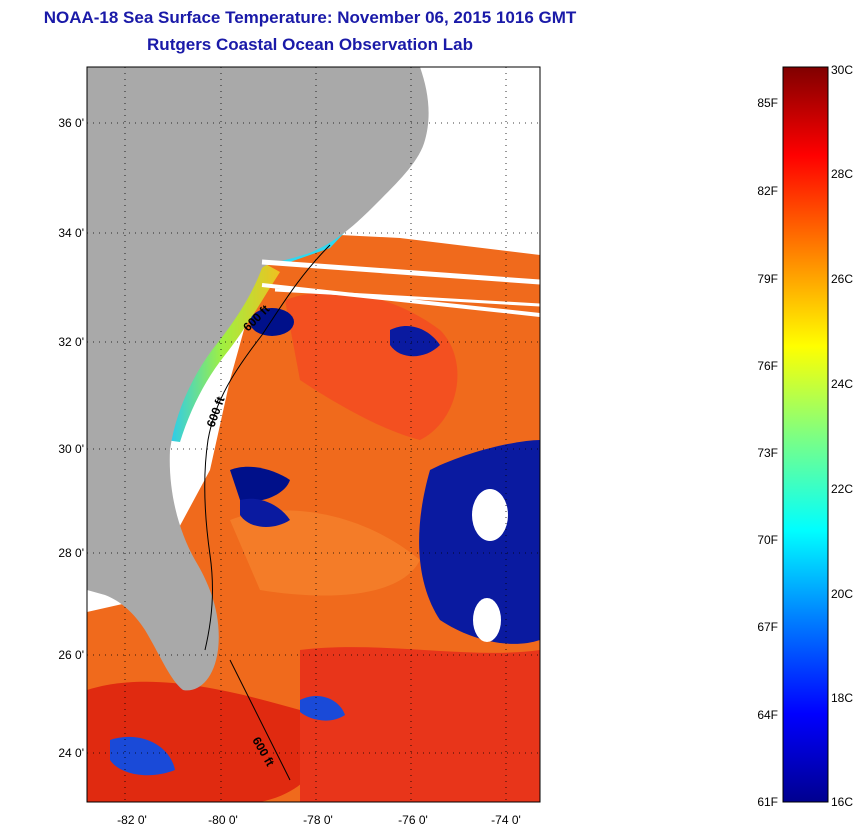 This screenshot has height=832, width=864. What do you see at coordinates (842, 279) in the screenshot?
I see `colorbar-c-label: 26C` at bounding box center [842, 279].